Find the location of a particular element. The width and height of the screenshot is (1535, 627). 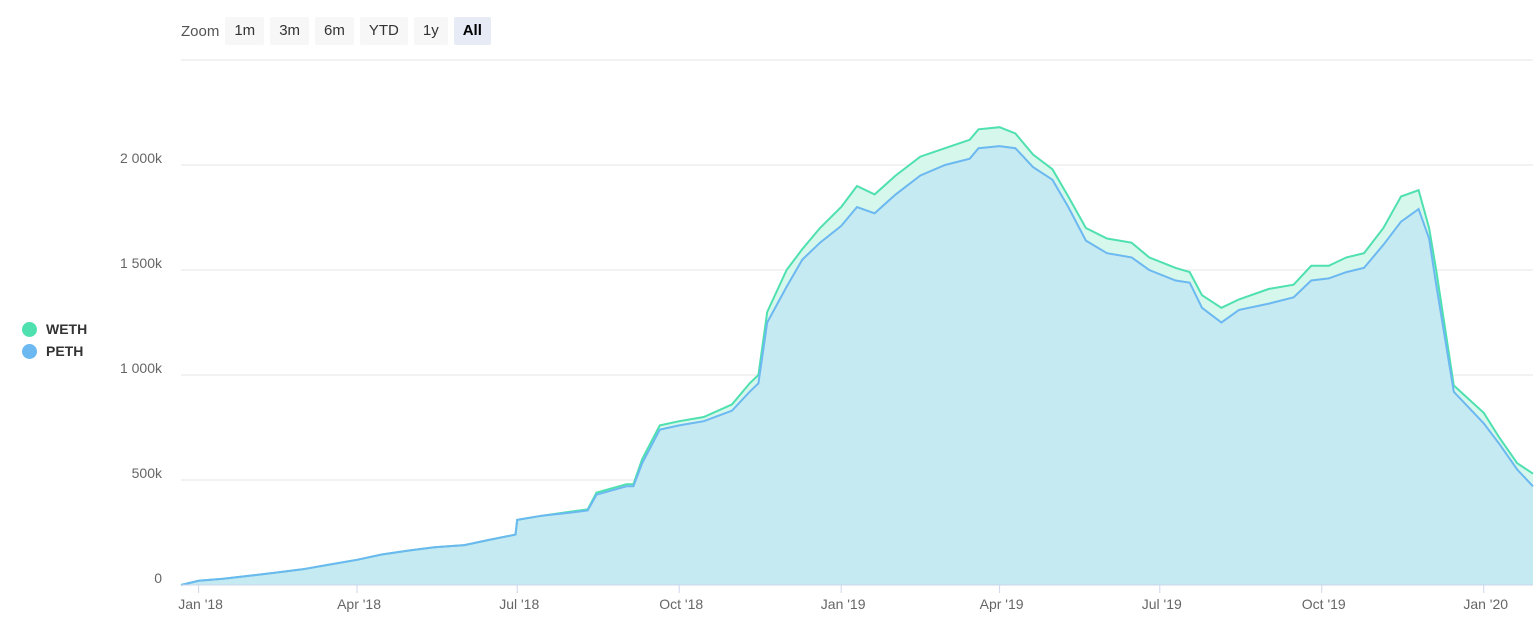

x-tick-label: Jul '18 is located at coordinates (519, 604).